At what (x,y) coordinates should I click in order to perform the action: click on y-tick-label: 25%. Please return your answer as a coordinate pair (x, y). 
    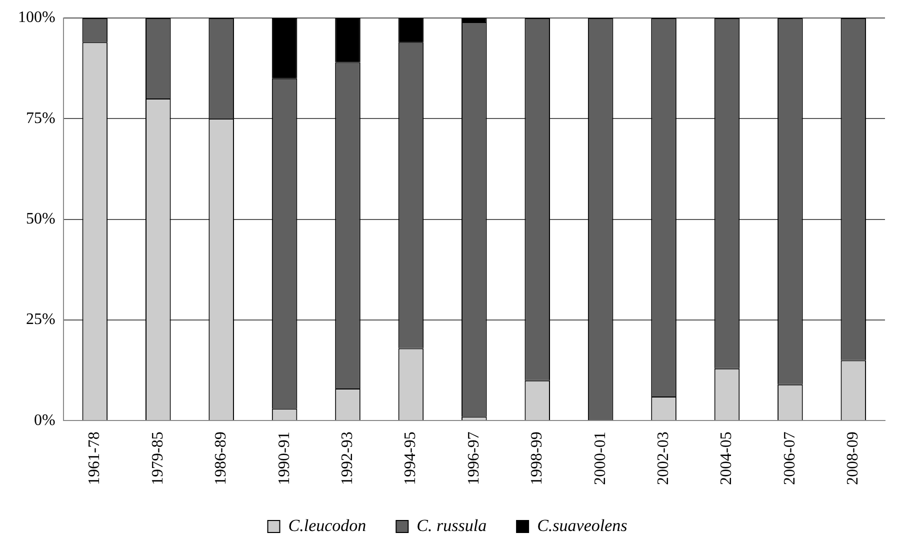
    Looking at the image, I should click on (41, 319).